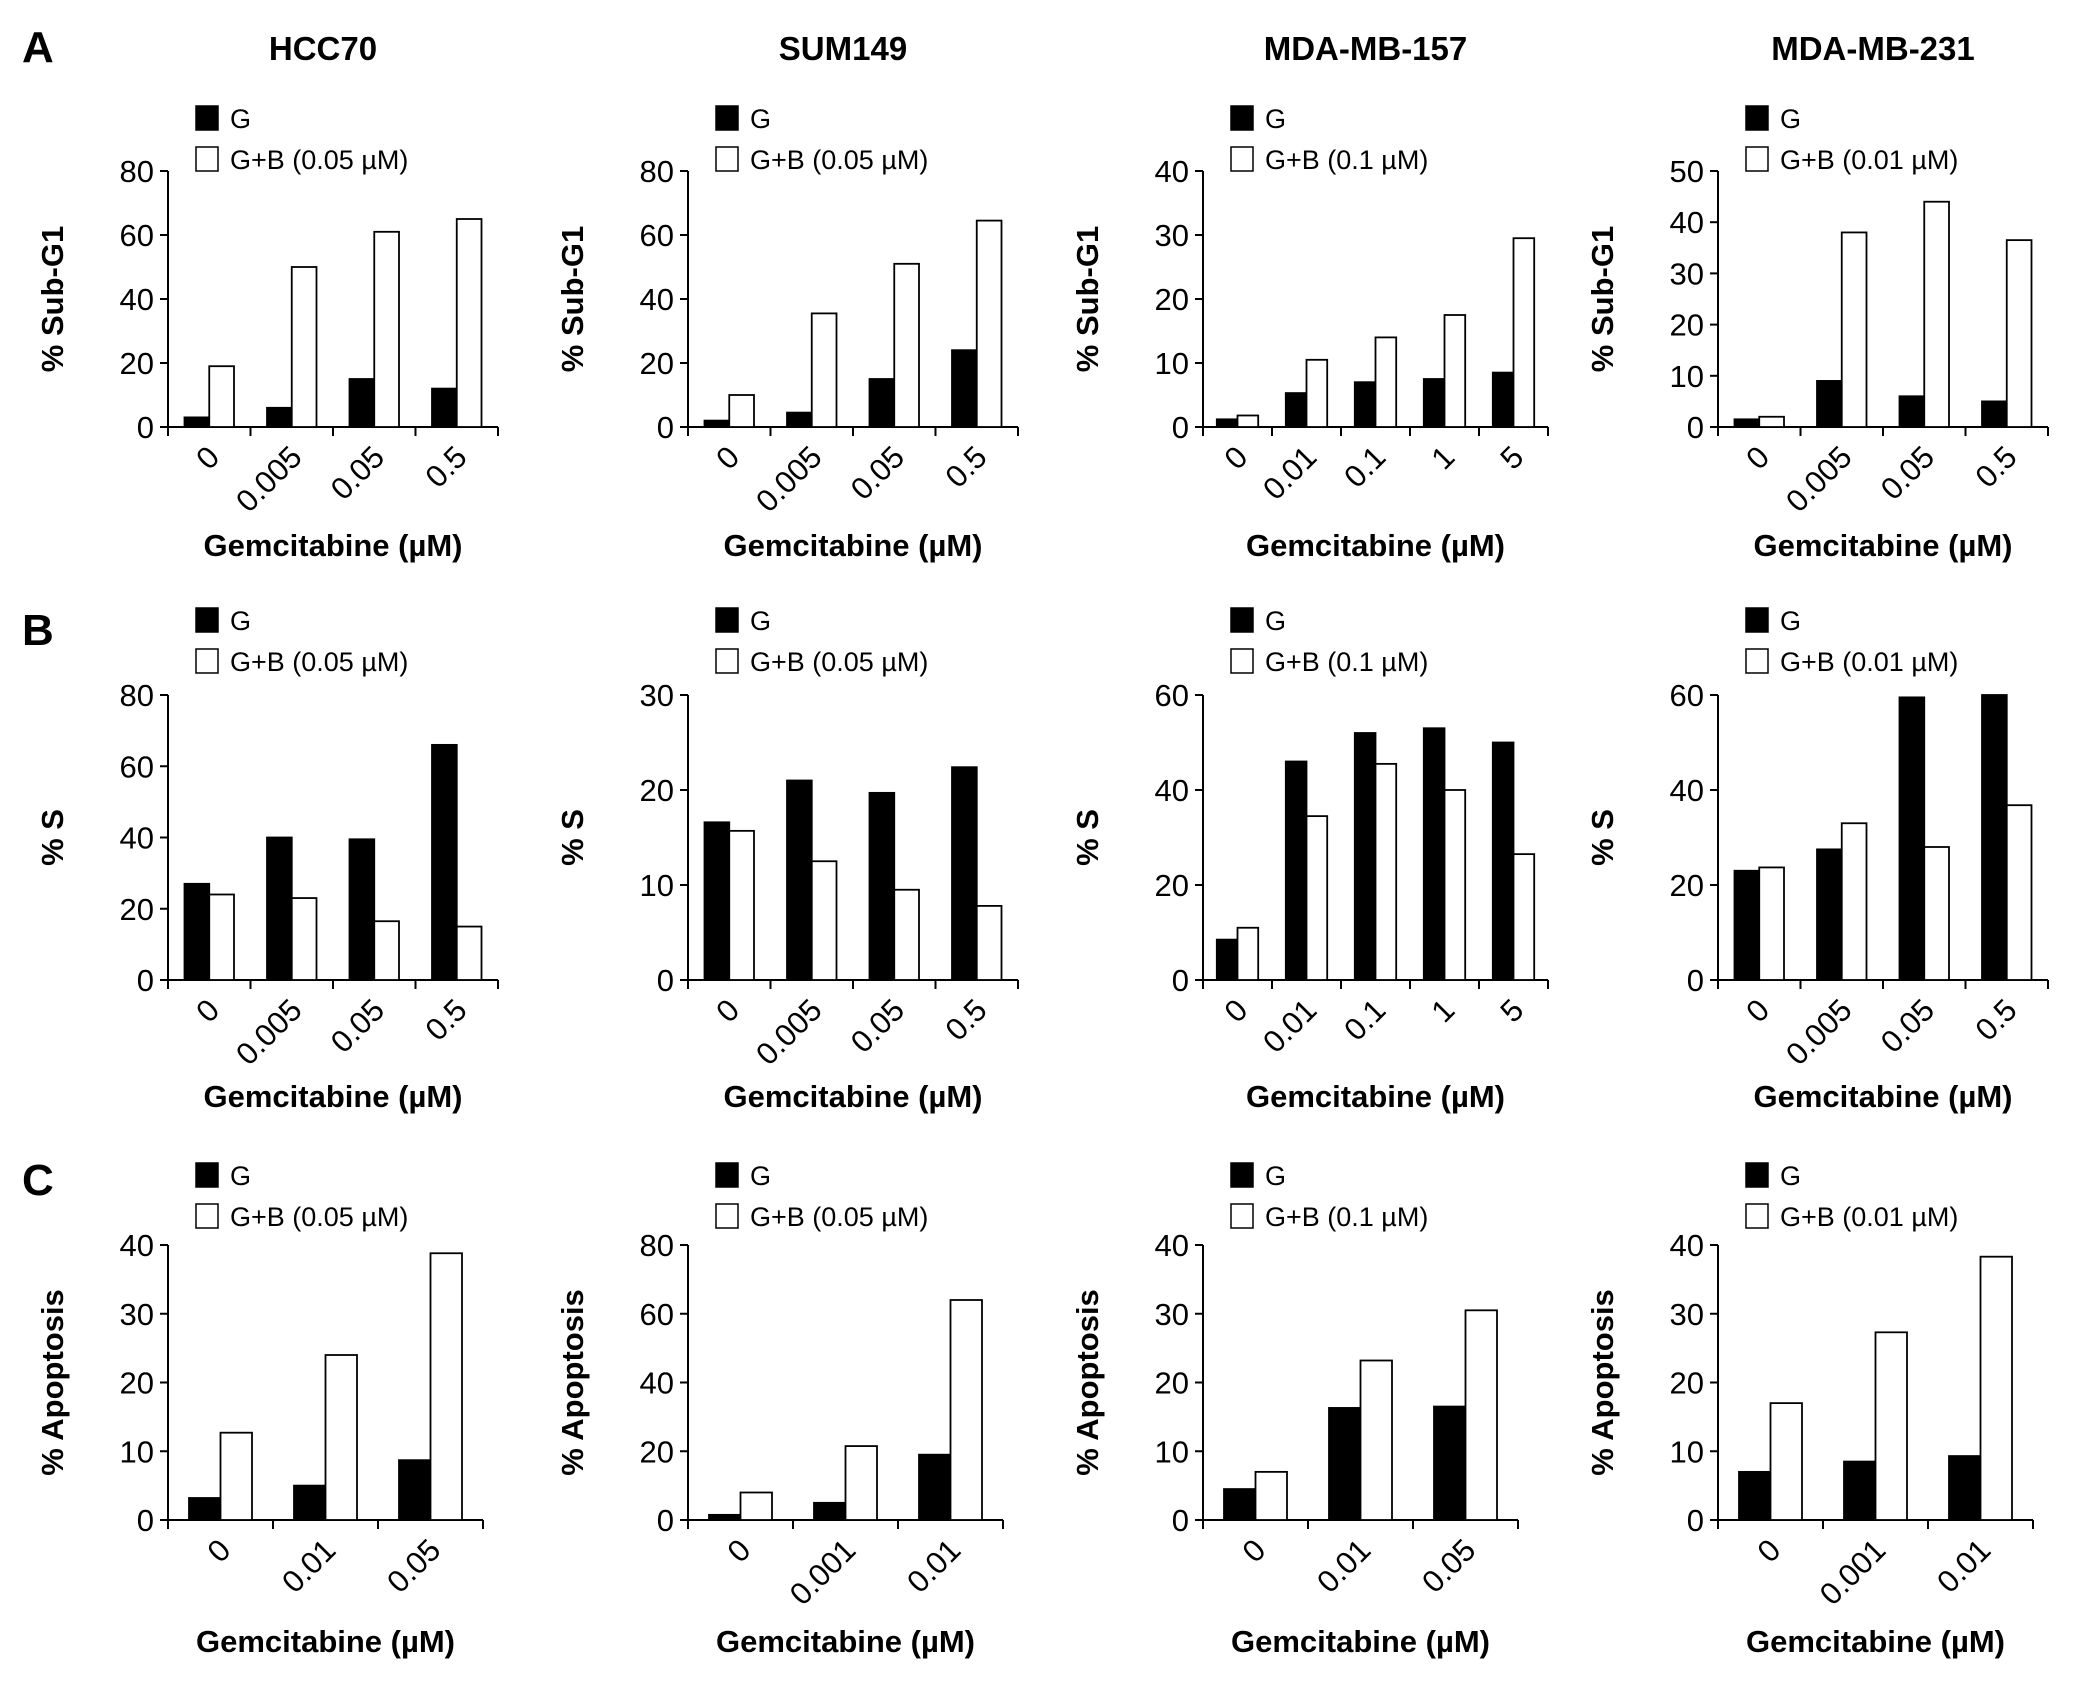 The height and width of the screenshot is (1697, 2100). What do you see at coordinates (469, 953) in the screenshot?
I see `bar-gb-0.5` at bounding box center [469, 953].